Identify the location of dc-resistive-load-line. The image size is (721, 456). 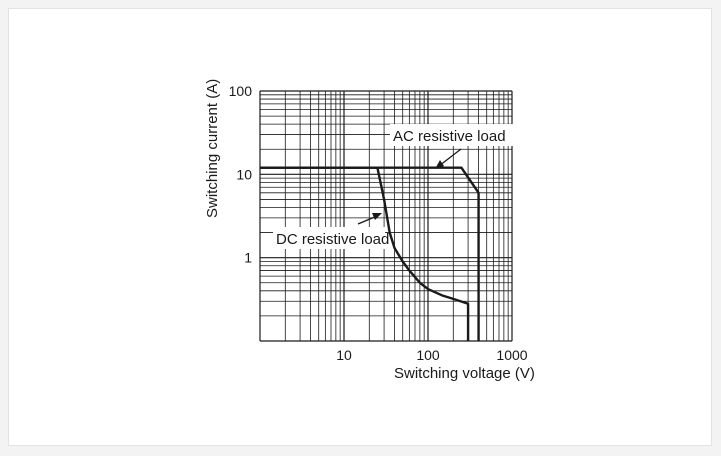
(365, 253).